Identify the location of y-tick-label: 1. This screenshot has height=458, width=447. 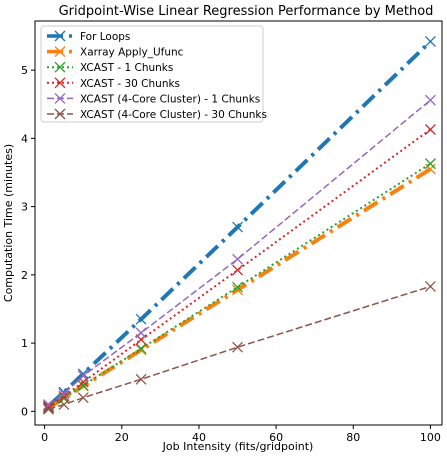
(24, 343).